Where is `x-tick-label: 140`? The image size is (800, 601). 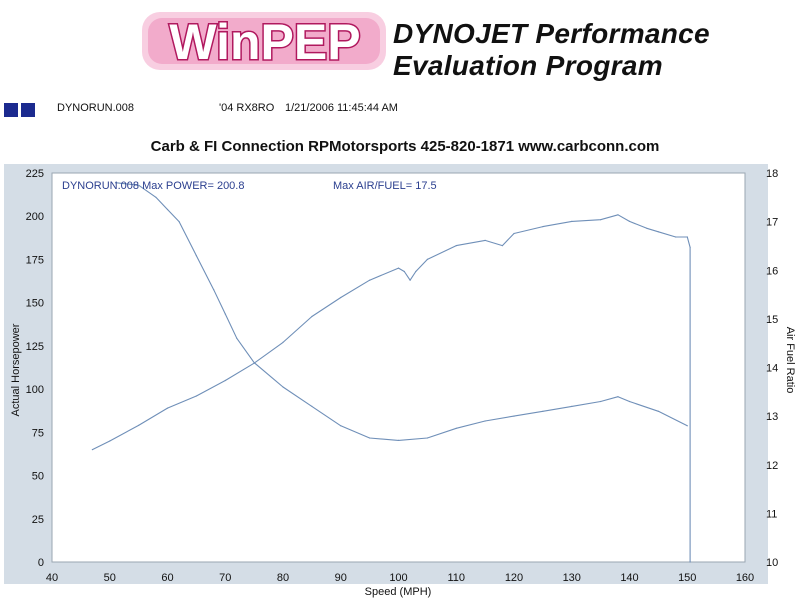 x-tick-label: 140 is located at coordinates (629, 578).